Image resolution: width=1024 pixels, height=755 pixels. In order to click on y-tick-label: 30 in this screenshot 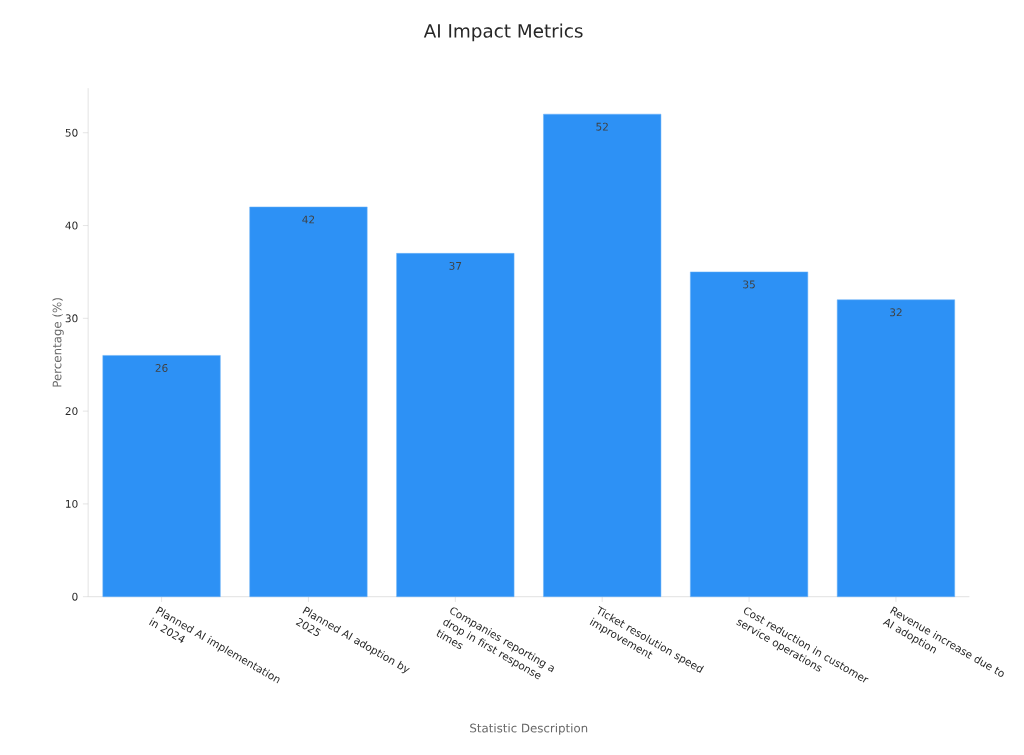, I will do `click(71, 318)`.